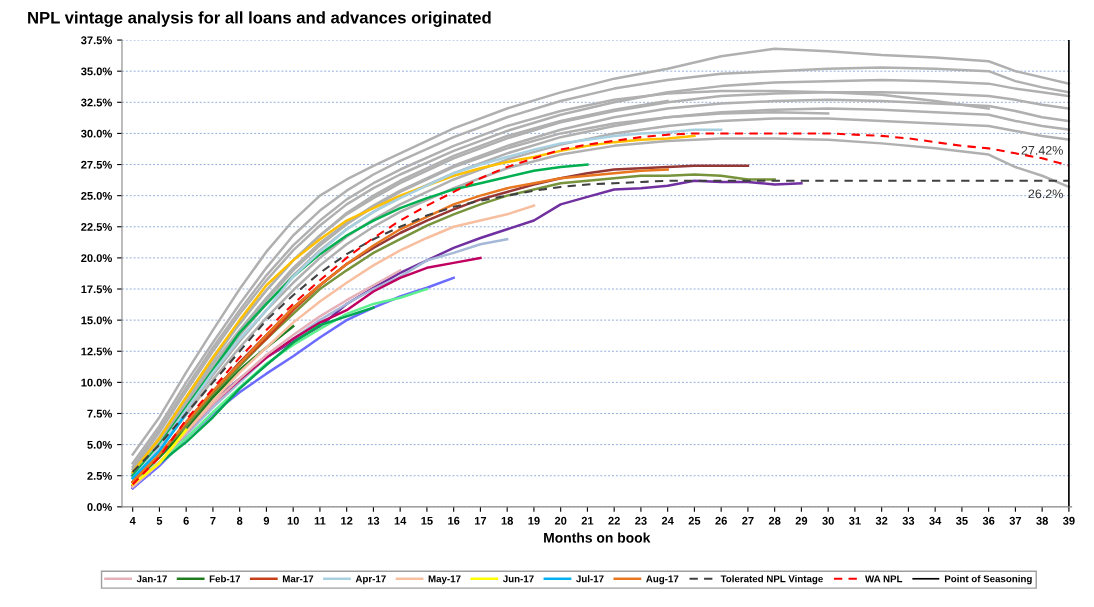  Describe the element at coordinates (96, 289) in the screenshot. I see `y-tick-label: 17.5%` at that location.